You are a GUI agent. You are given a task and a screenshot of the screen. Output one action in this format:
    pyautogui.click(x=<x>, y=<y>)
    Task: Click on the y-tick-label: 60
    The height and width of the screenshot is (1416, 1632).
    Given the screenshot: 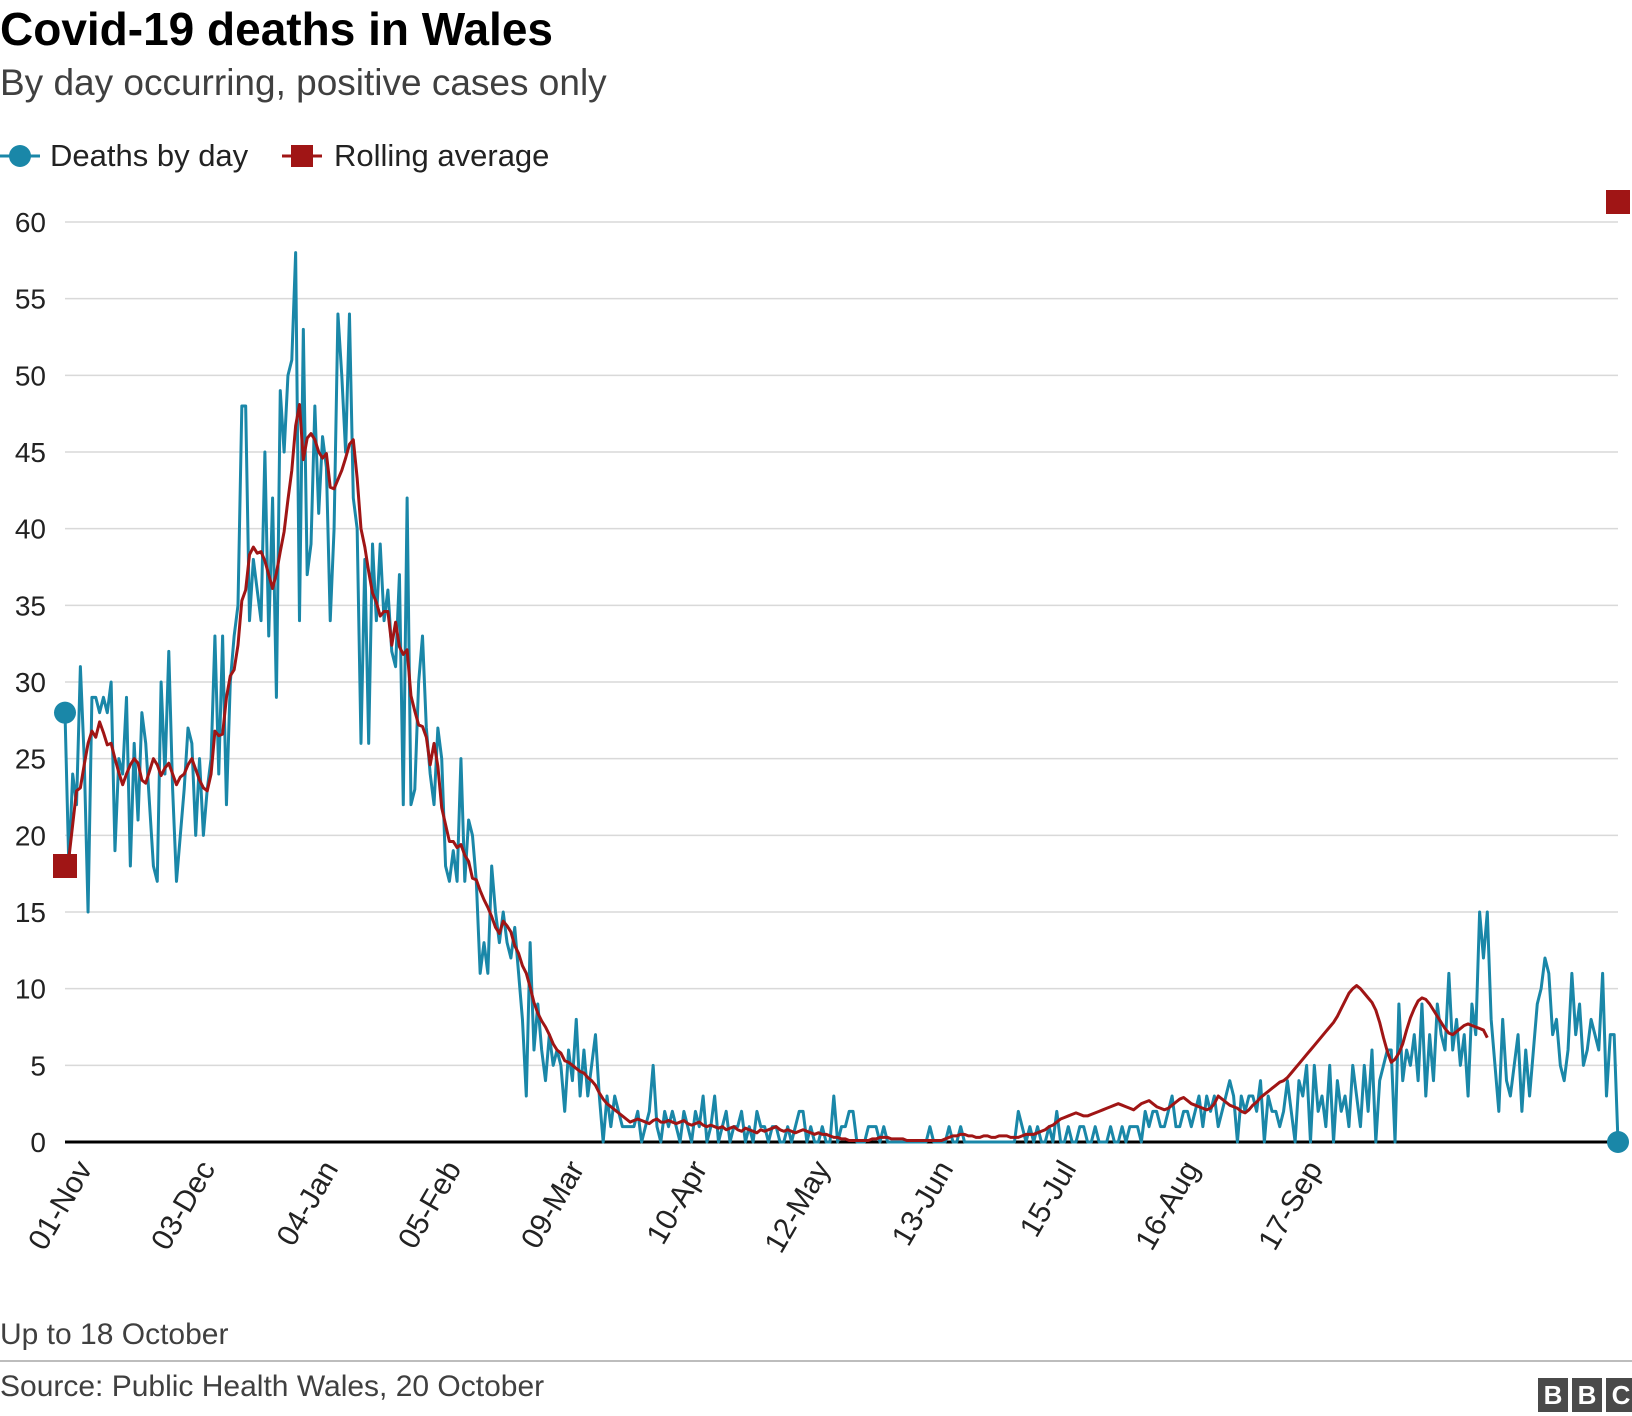 What is the action you would take?
    pyautogui.click(x=30, y=222)
    